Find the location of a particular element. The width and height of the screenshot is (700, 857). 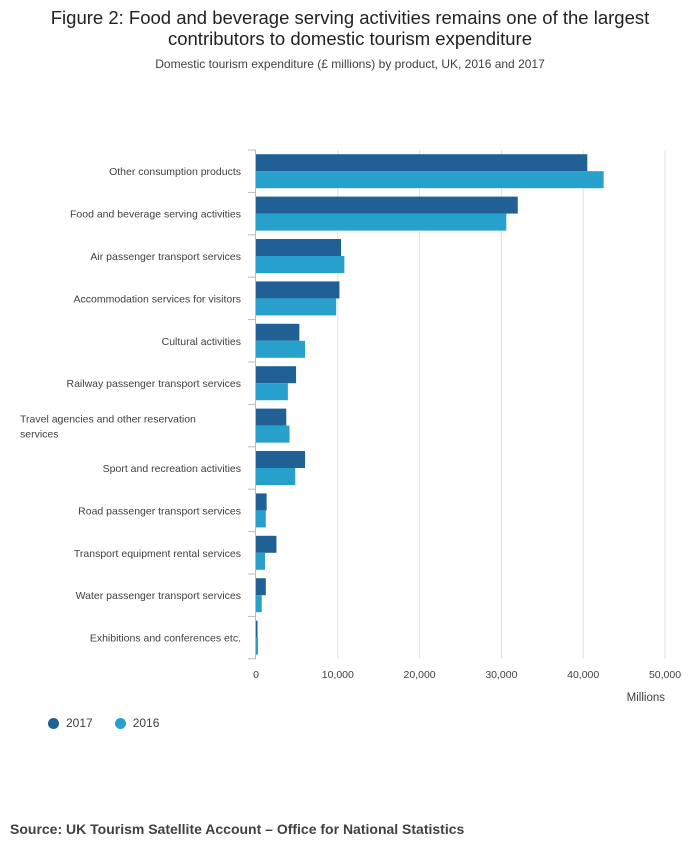

category-label: Exhibitions and conferences etc. is located at coordinates (165, 639).